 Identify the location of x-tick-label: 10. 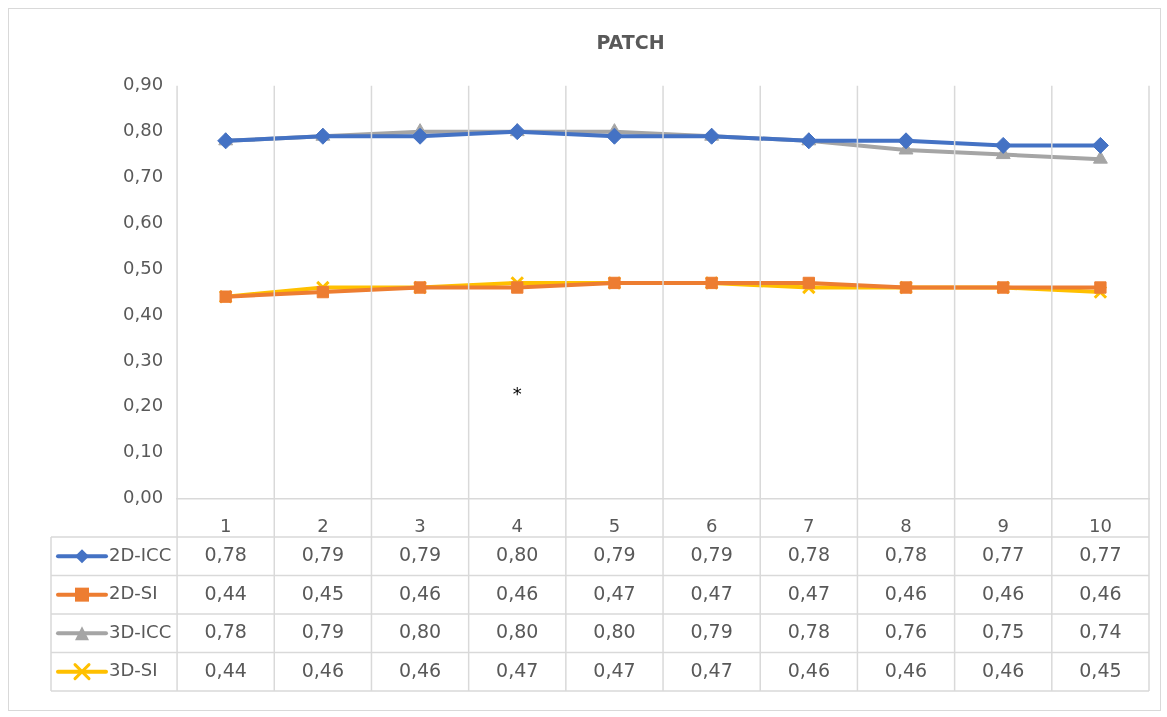
(1100, 525).